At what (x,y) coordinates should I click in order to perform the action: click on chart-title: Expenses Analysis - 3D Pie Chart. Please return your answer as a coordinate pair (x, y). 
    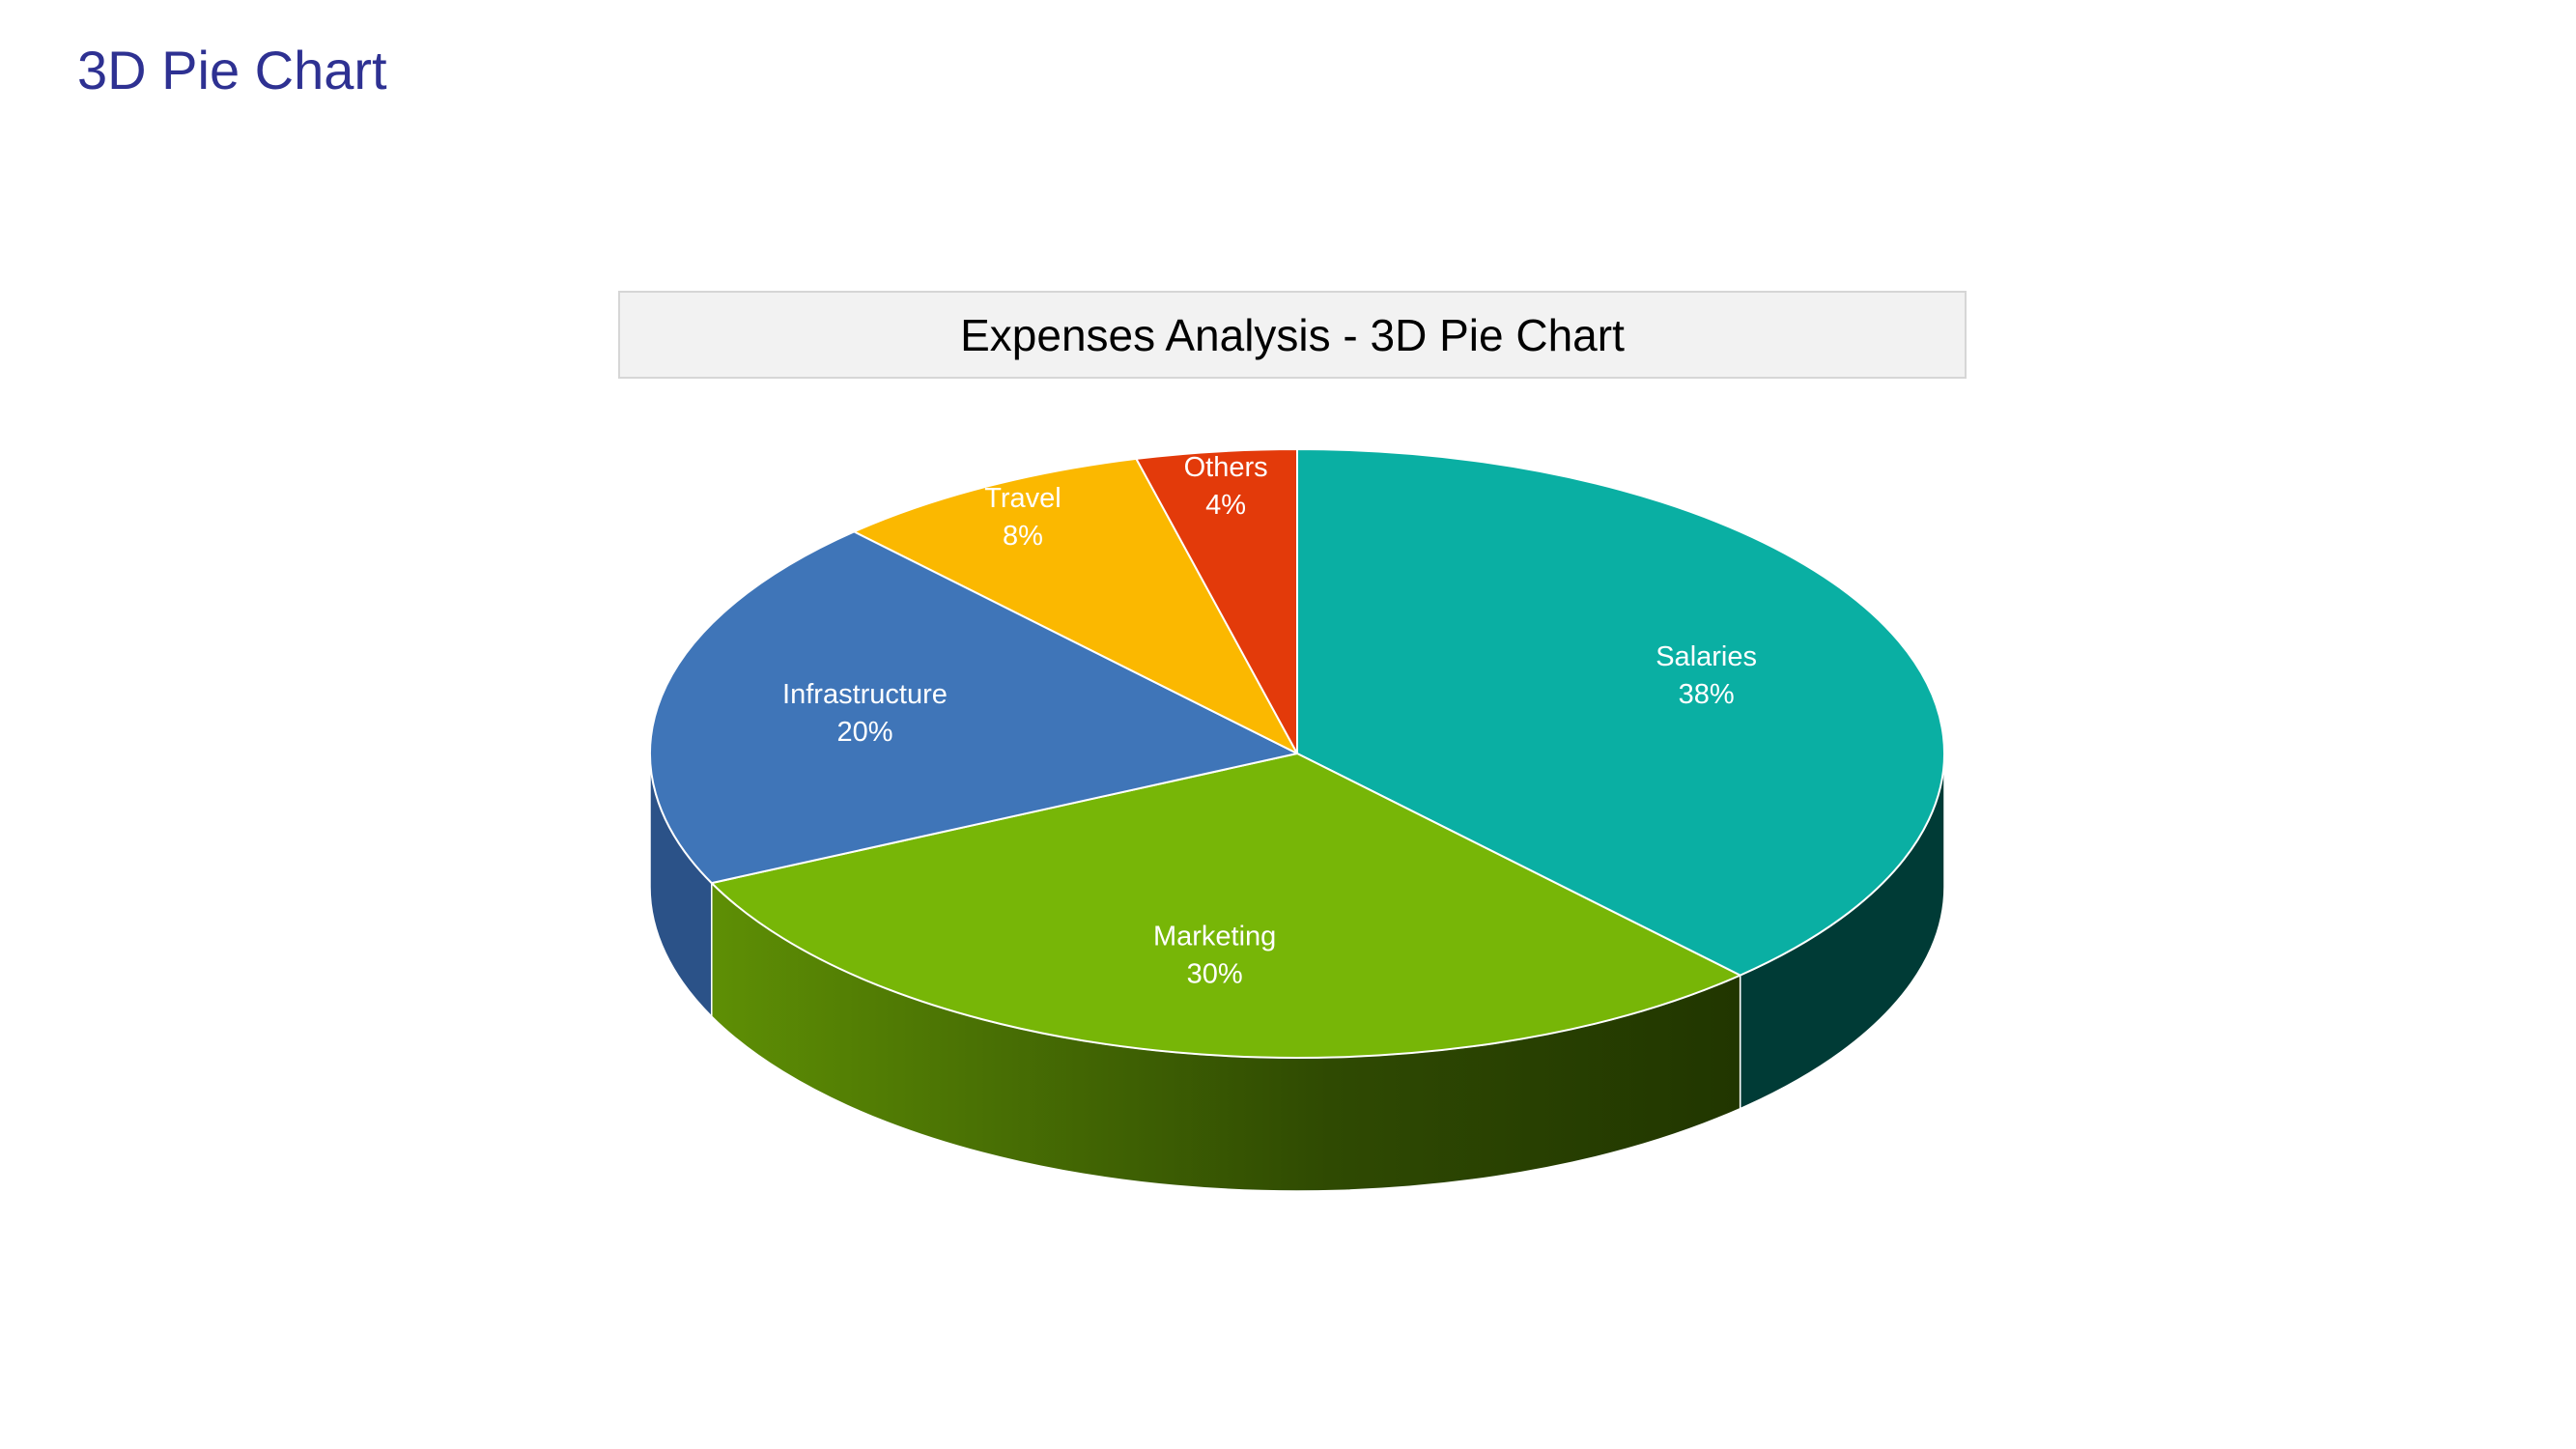
    Looking at the image, I should click on (1292, 335).